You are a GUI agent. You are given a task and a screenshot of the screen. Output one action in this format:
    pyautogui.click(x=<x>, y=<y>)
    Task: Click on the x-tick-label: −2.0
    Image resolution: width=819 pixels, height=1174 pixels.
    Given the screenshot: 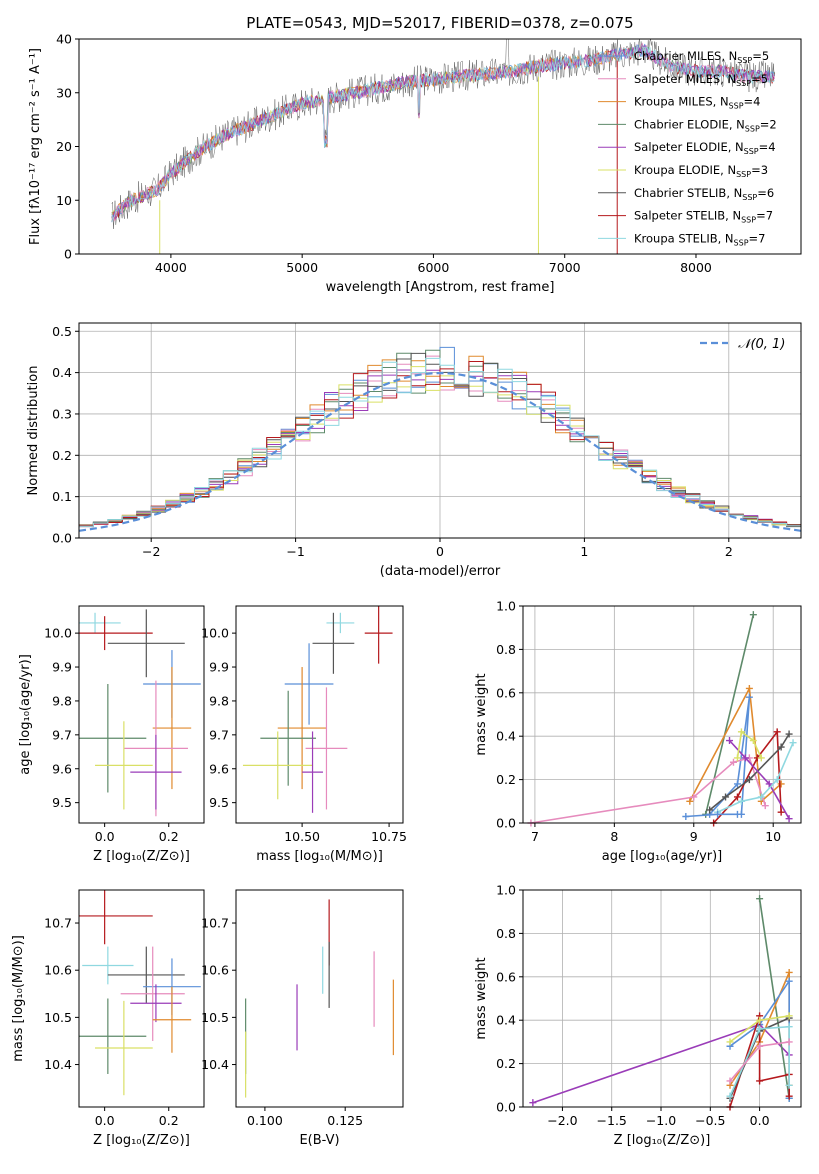 What is the action you would take?
    pyautogui.click(x=562, y=1120)
    